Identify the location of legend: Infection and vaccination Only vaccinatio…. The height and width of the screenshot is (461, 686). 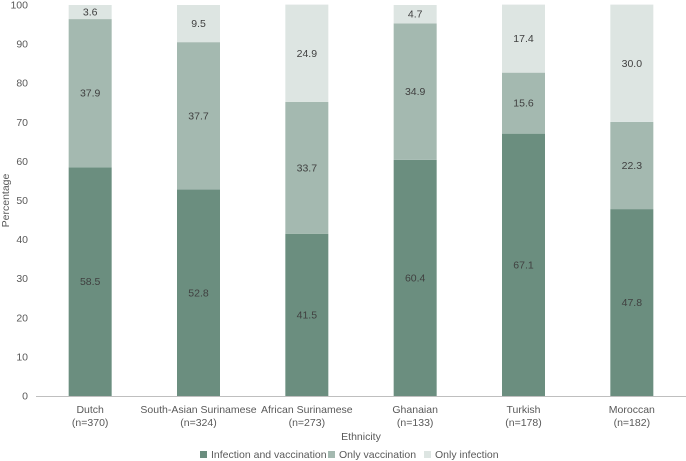
(349, 455).